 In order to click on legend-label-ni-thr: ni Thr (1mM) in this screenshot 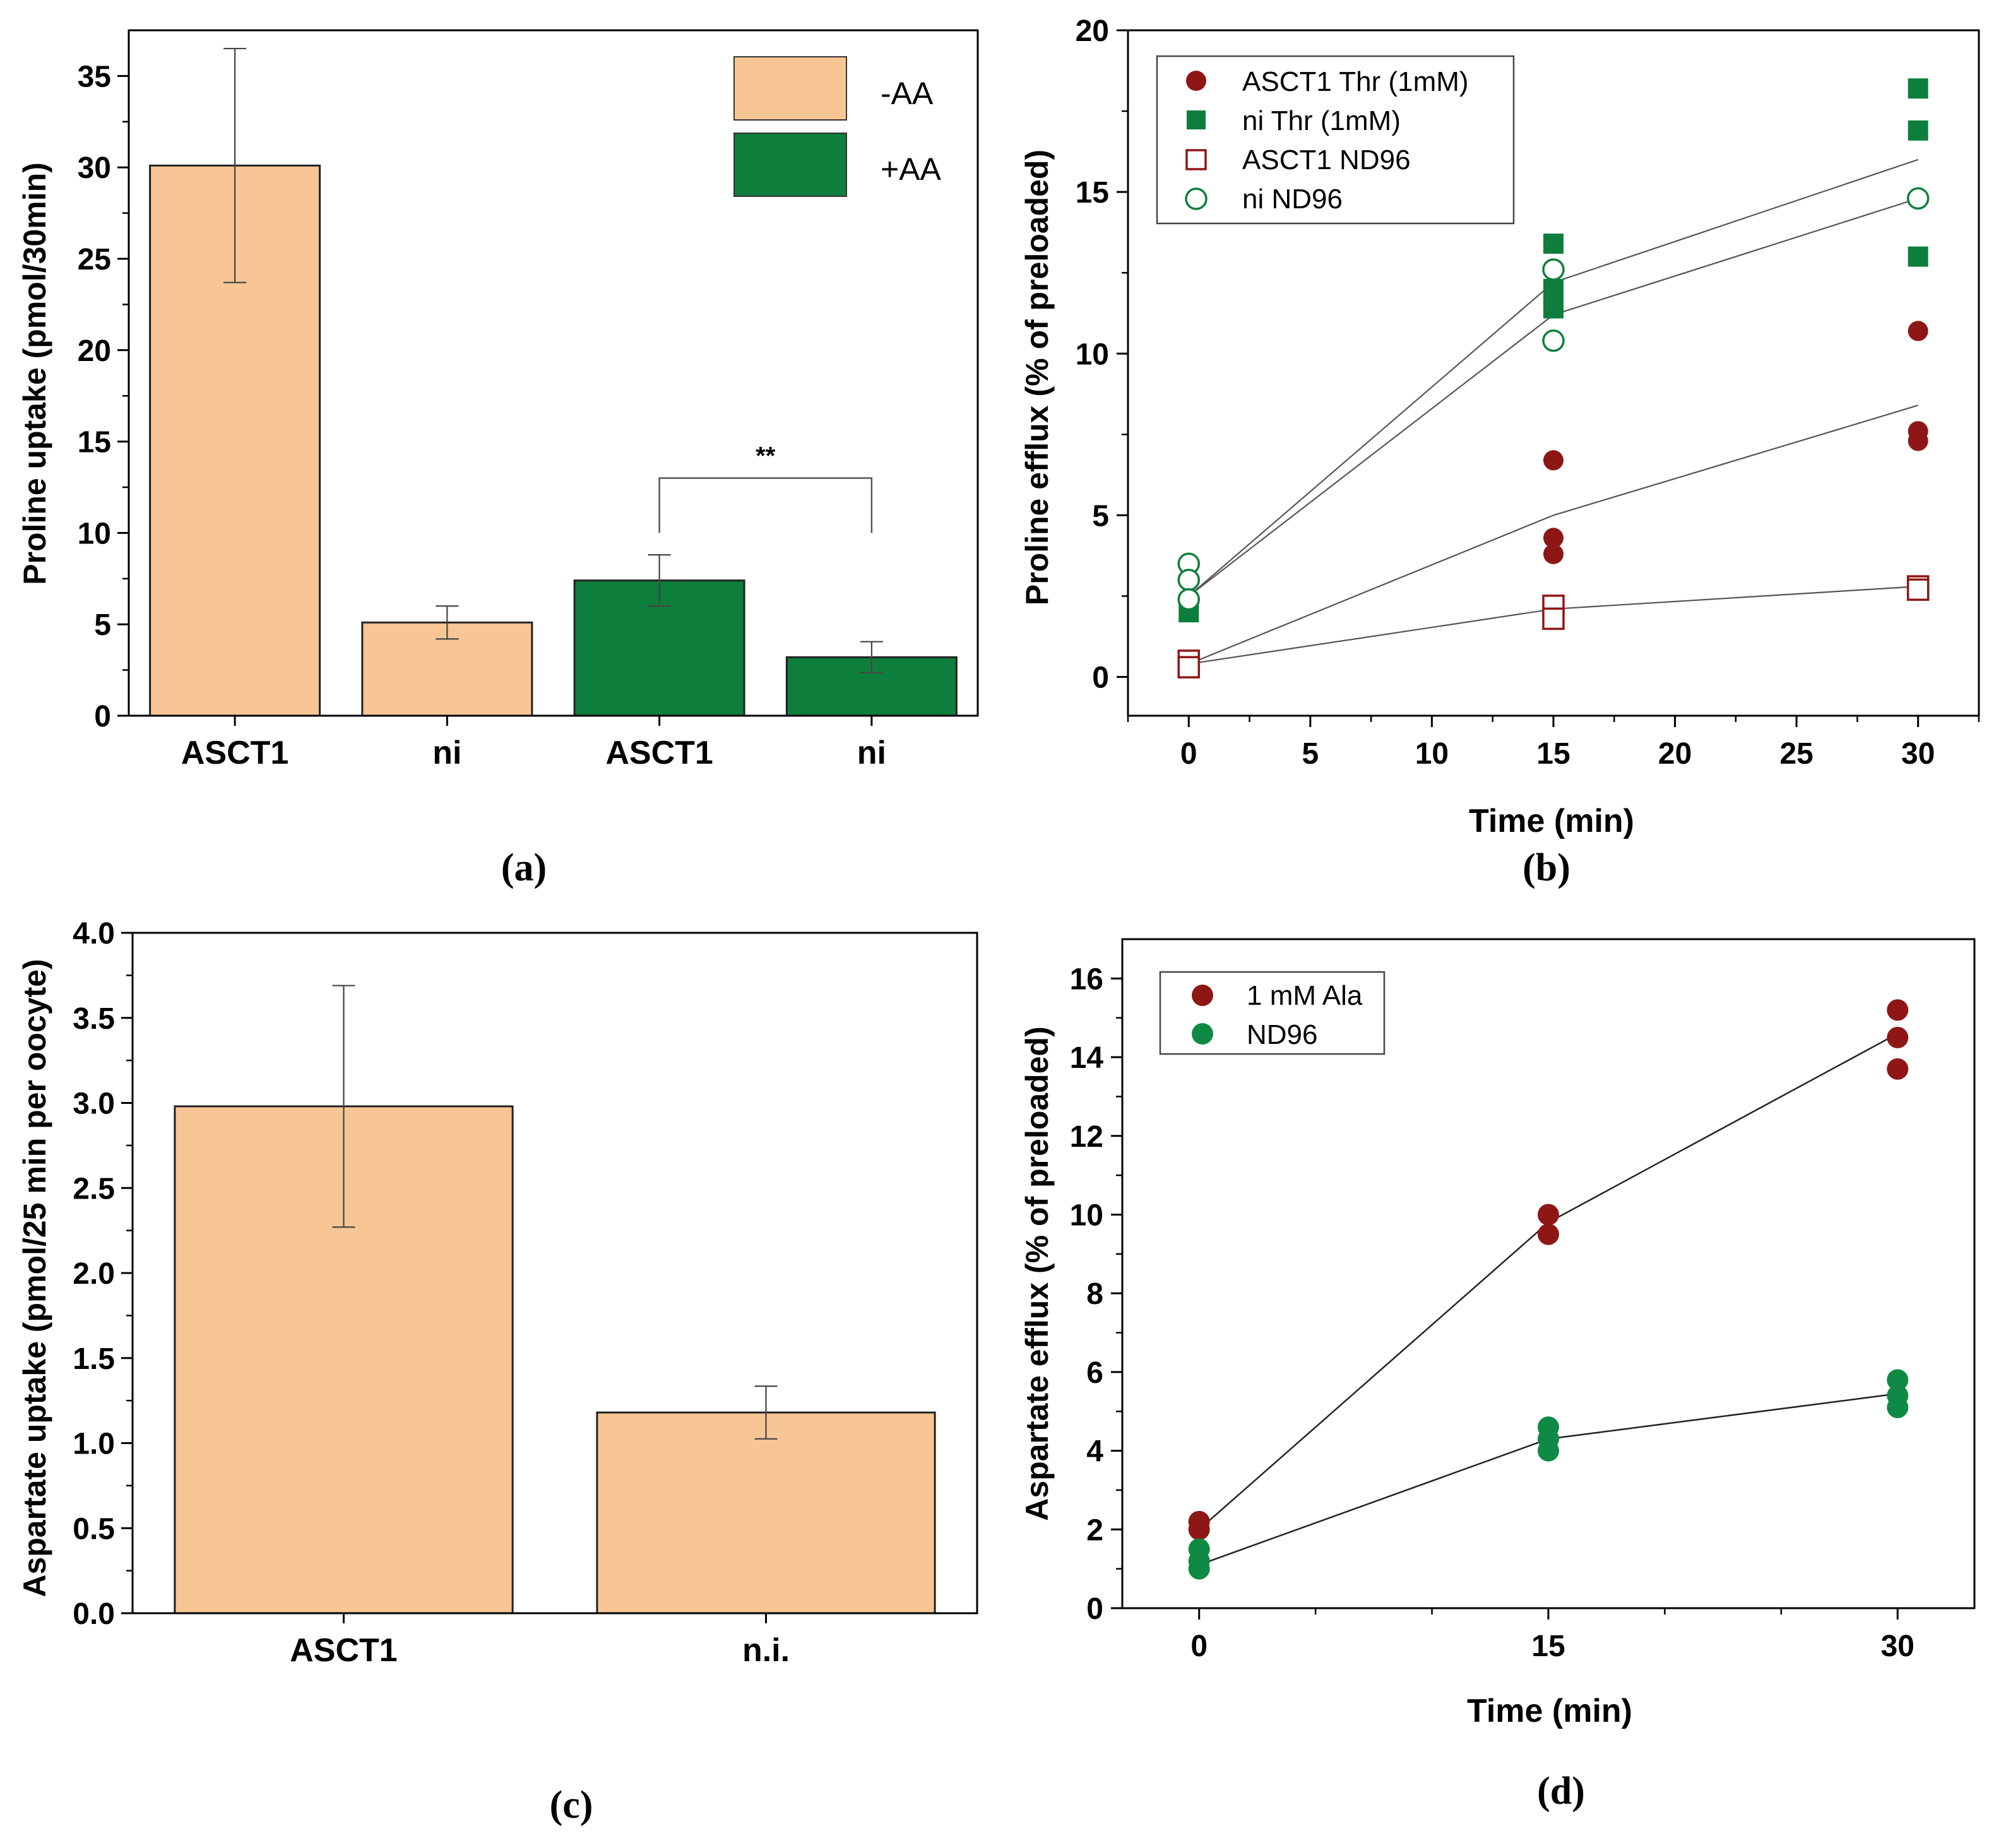, I will do `click(1321, 121)`.